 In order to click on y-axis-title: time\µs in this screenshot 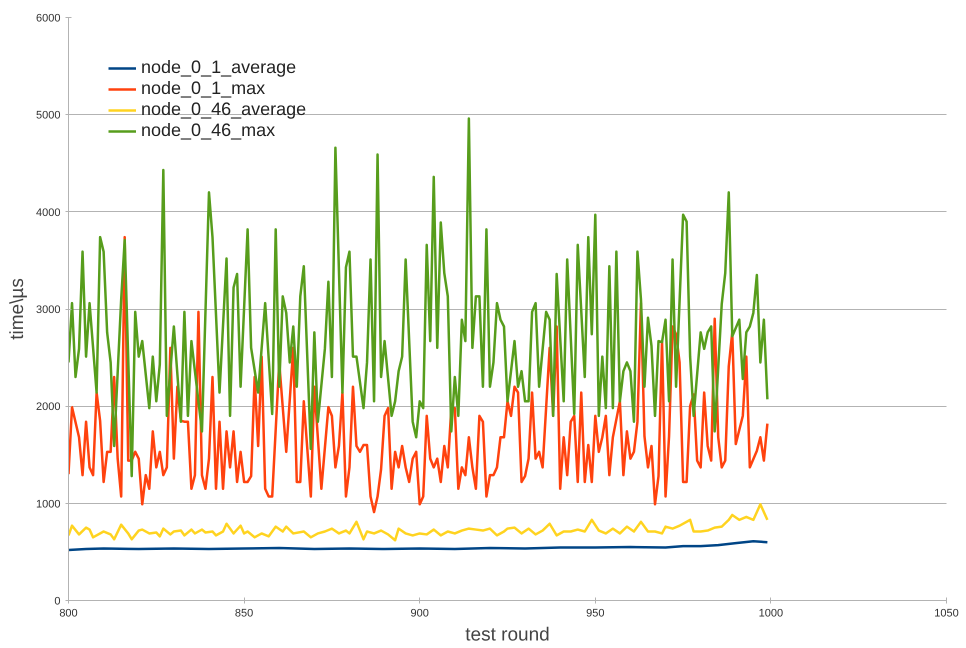, I will do `click(17, 309)`.